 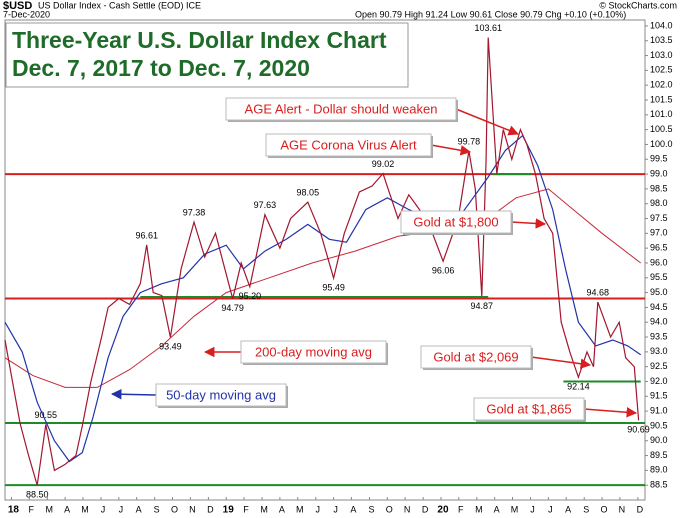 What do you see at coordinates (659, 203) in the screenshot?
I see `y-tick-label: 98.0` at bounding box center [659, 203].